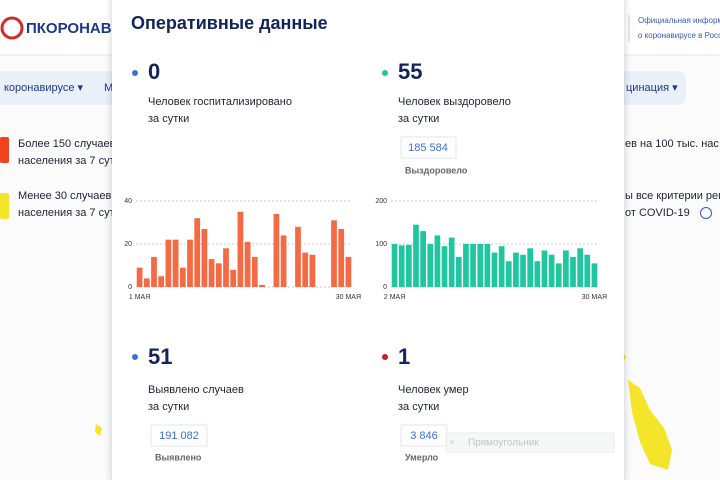  I want to click on stat-value: 1, so click(404, 356).